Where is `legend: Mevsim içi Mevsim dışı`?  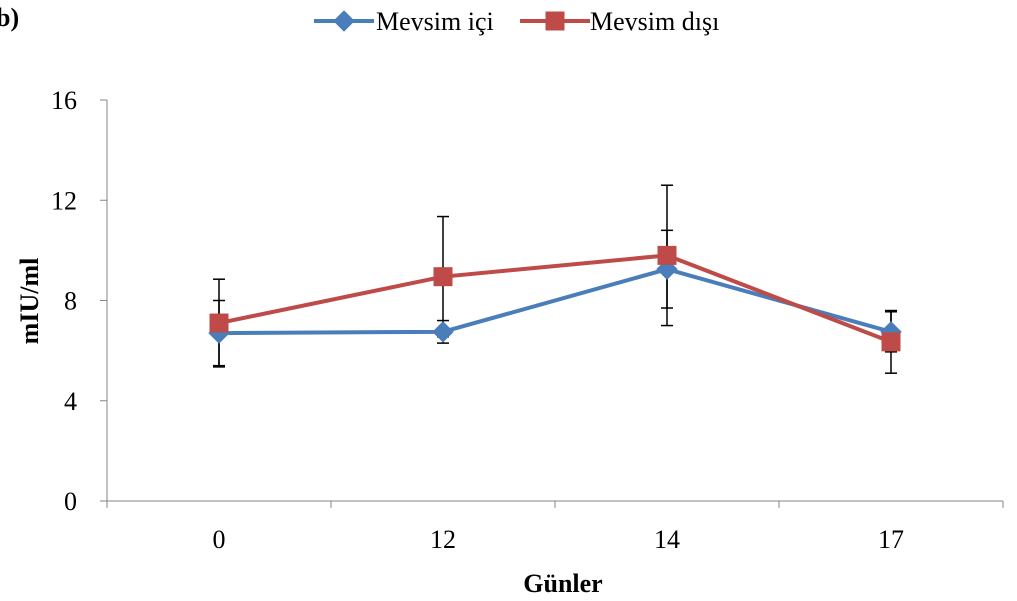
legend: Mevsim içi Mevsim dışı is located at coordinates (516, 21).